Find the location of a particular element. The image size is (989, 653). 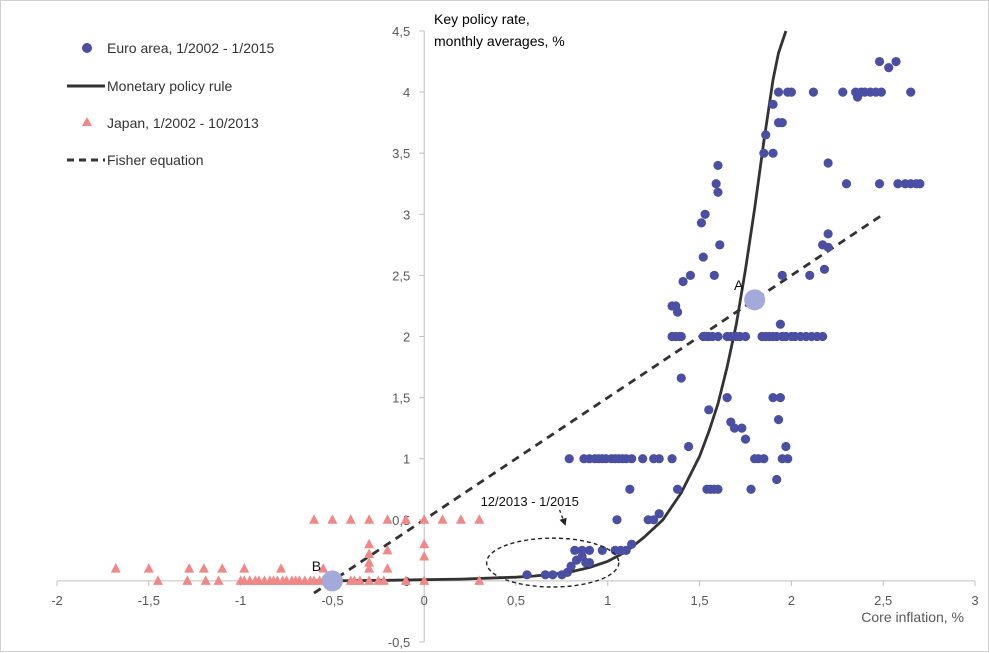

annotation-layer: 12/2013 - 1/2015 is located at coordinates (550, 541).